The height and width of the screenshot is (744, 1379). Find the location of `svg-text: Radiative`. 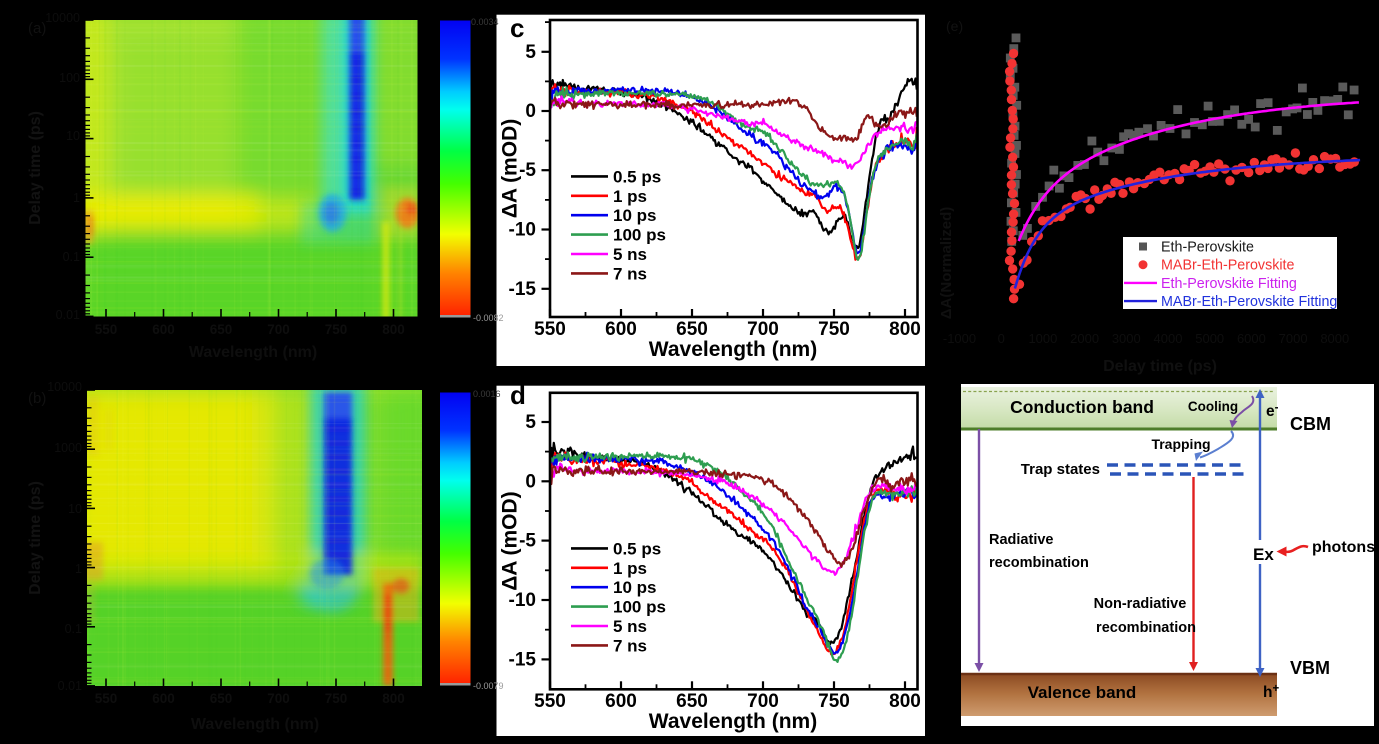

svg-text: Radiative is located at coordinates (1021, 540).